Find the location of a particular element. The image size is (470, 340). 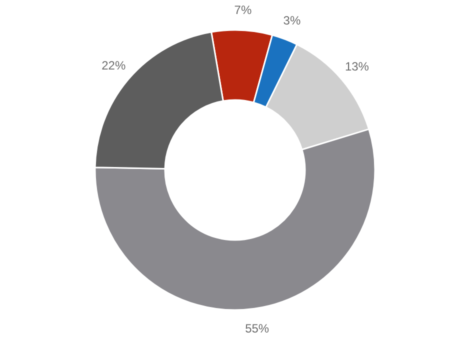

data-label: 22% is located at coordinates (114, 65).